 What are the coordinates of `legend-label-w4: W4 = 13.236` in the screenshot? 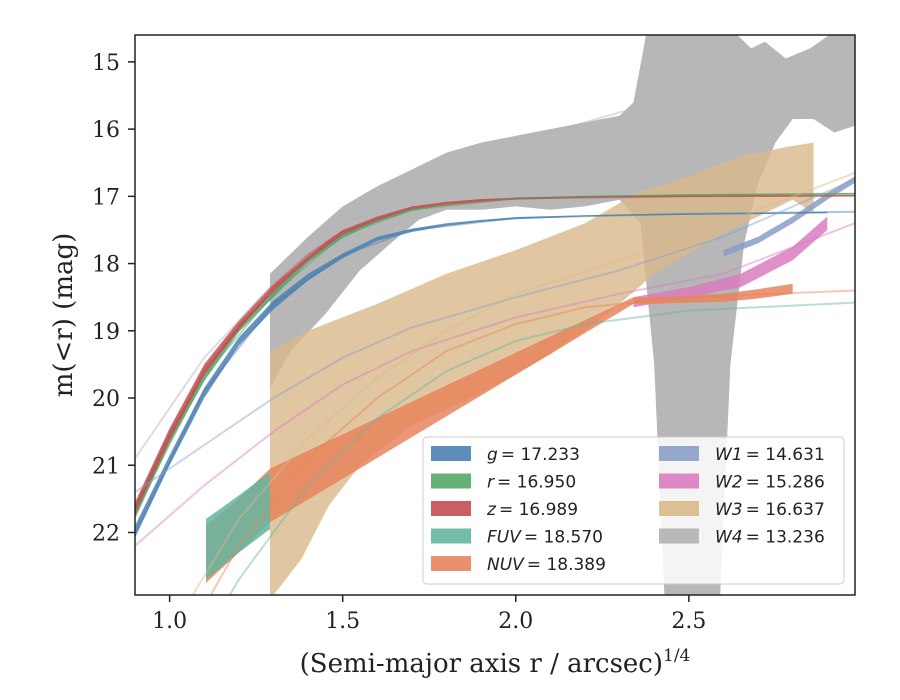 It's located at (770, 538).